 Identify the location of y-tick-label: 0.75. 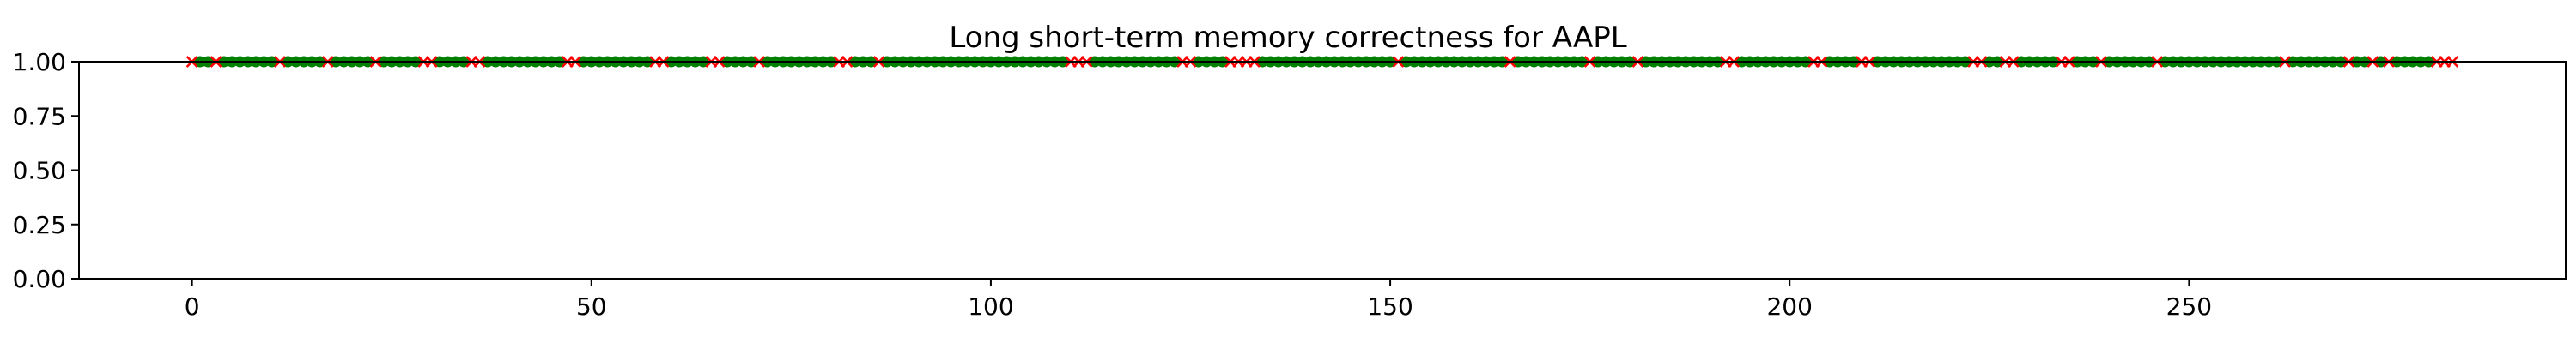
(40, 116).